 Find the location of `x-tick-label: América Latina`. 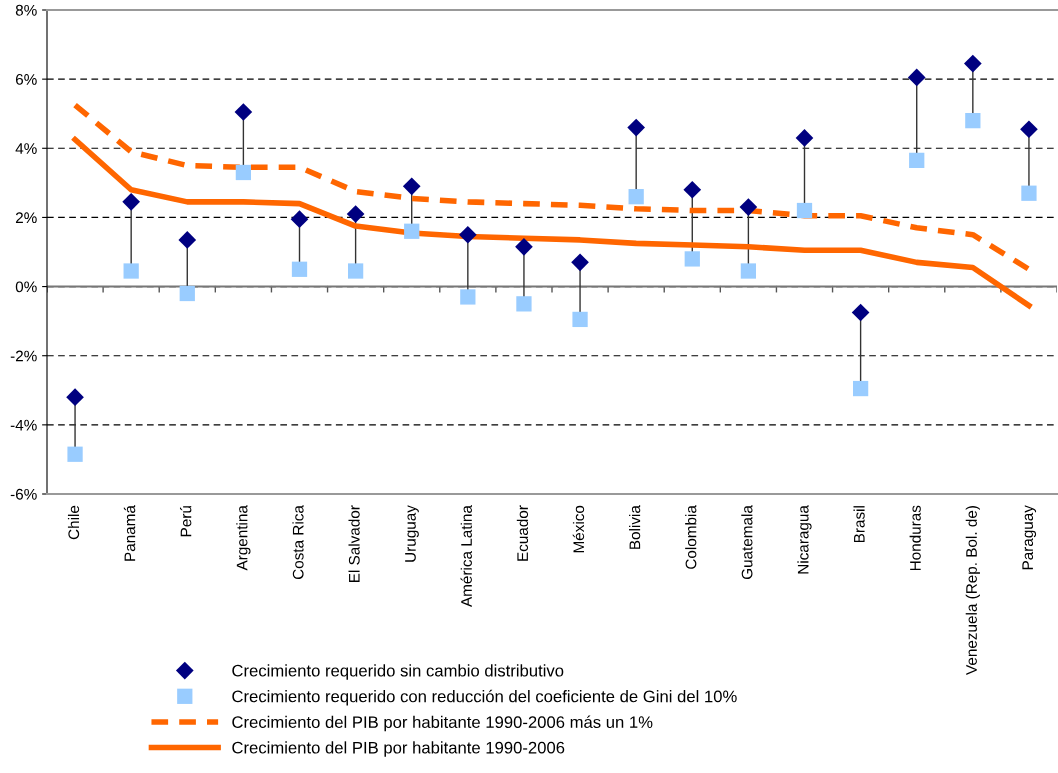

x-tick-label: América Latina is located at coordinates (466, 556).